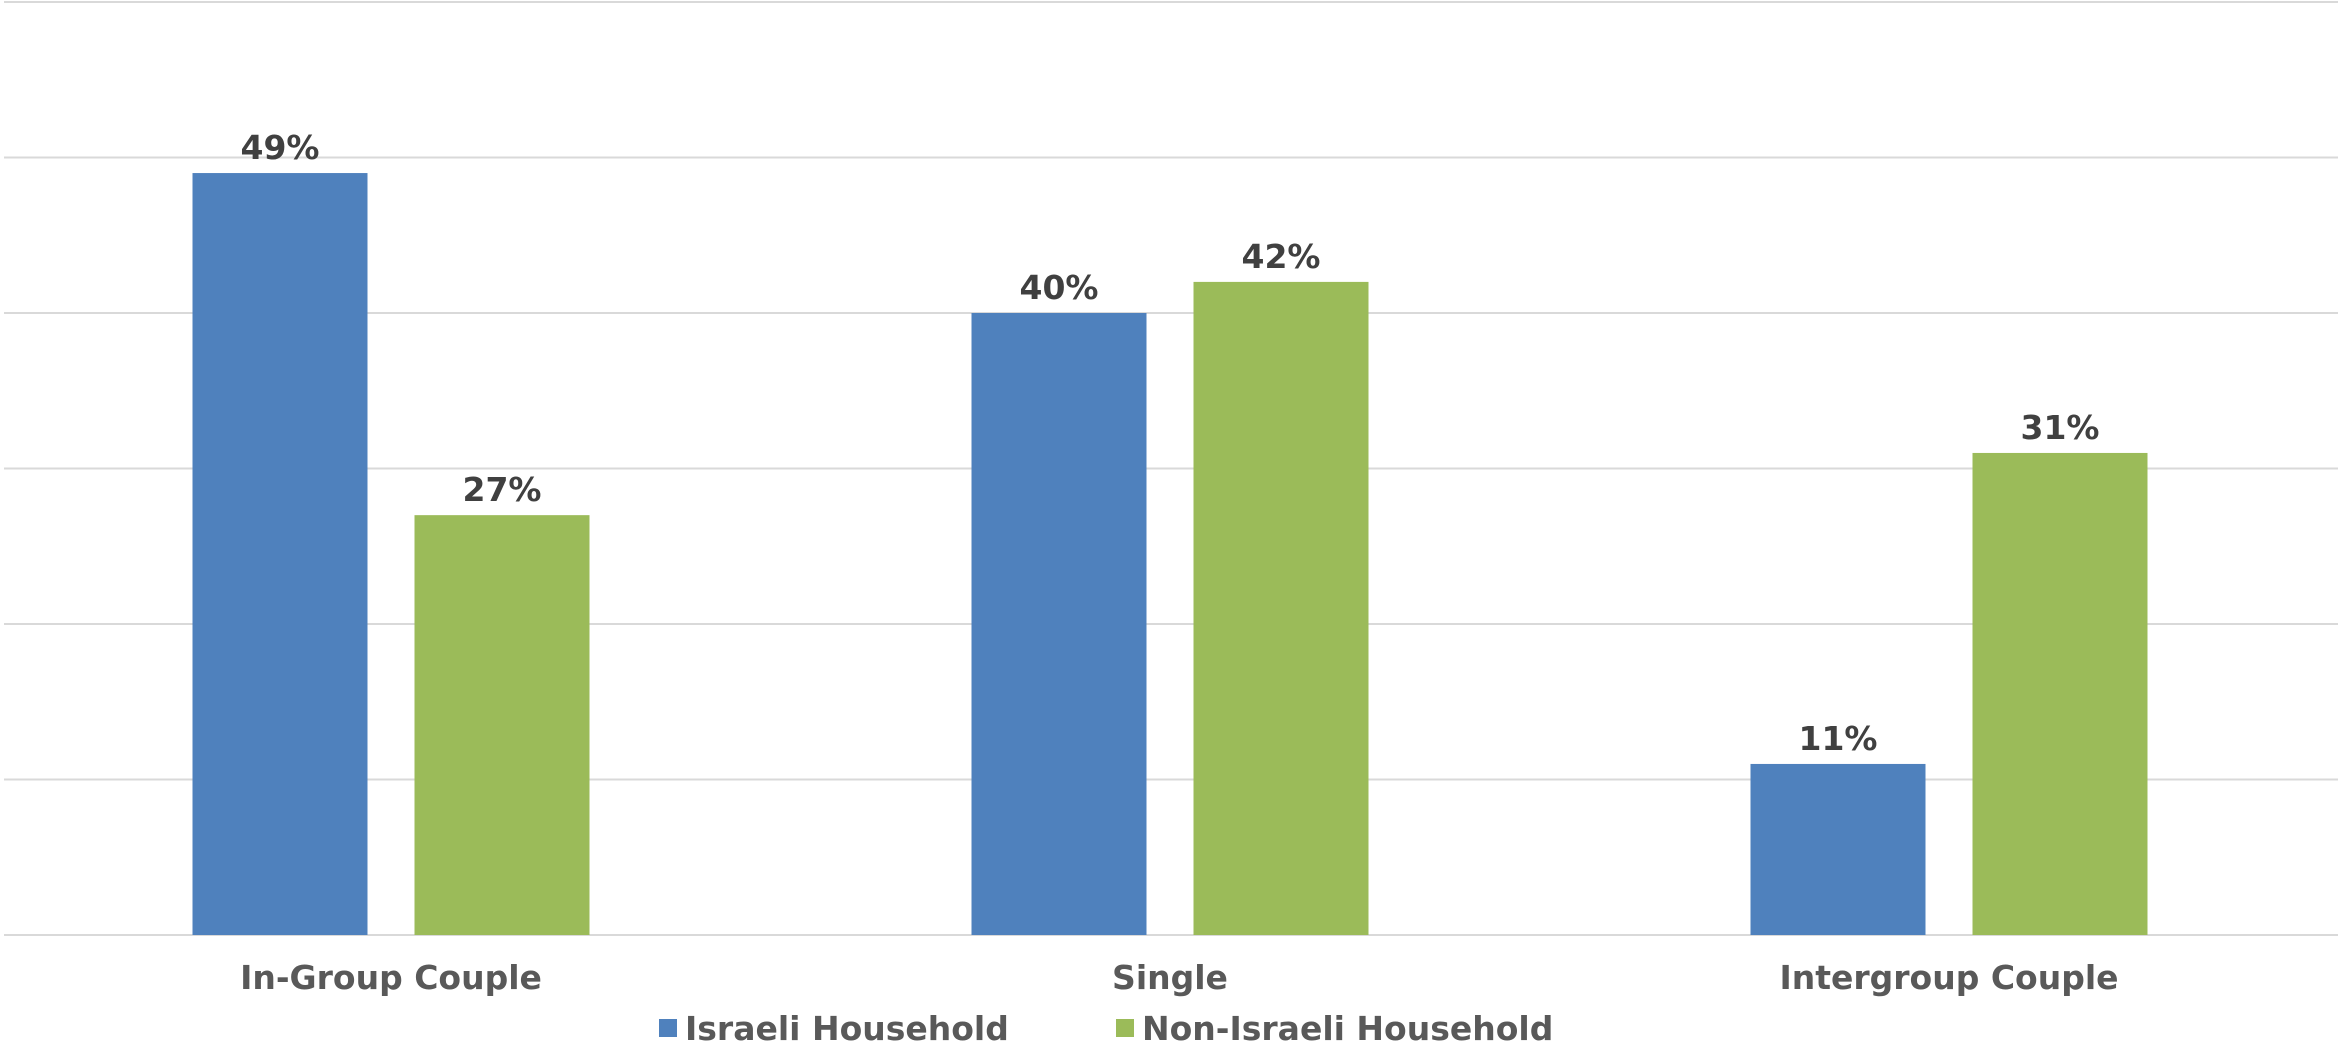  Describe the element at coordinates (1170, 977) in the screenshot. I see `category-label: Single` at that location.